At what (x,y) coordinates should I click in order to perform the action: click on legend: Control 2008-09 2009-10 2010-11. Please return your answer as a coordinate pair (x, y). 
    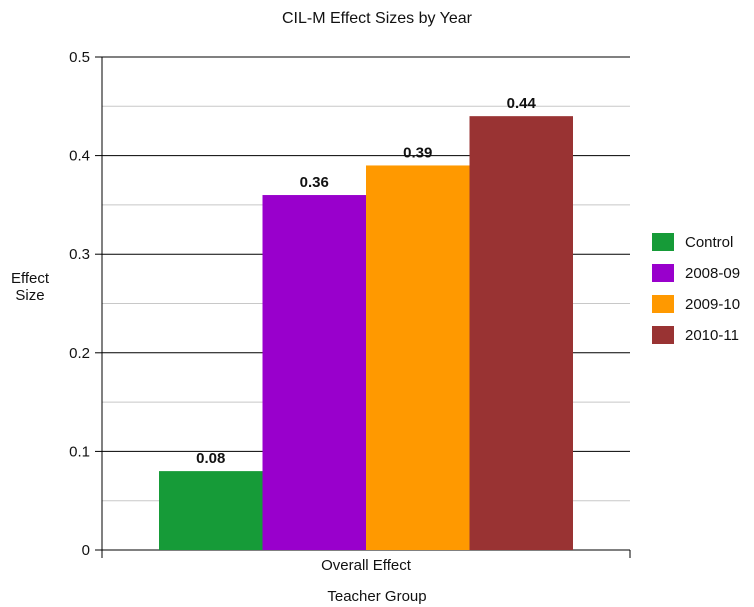
    Looking at the image, I should click on (696, 294).